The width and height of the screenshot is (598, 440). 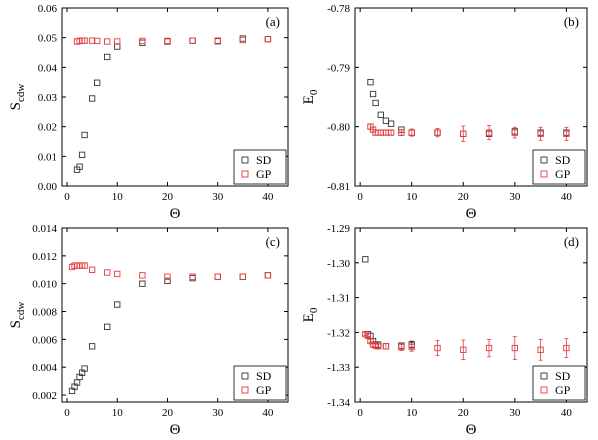 What do you see at coordinates (44, 340) in the screenshot?
I see `y-tick-label: 0.006` at bounding box center [44, 340].